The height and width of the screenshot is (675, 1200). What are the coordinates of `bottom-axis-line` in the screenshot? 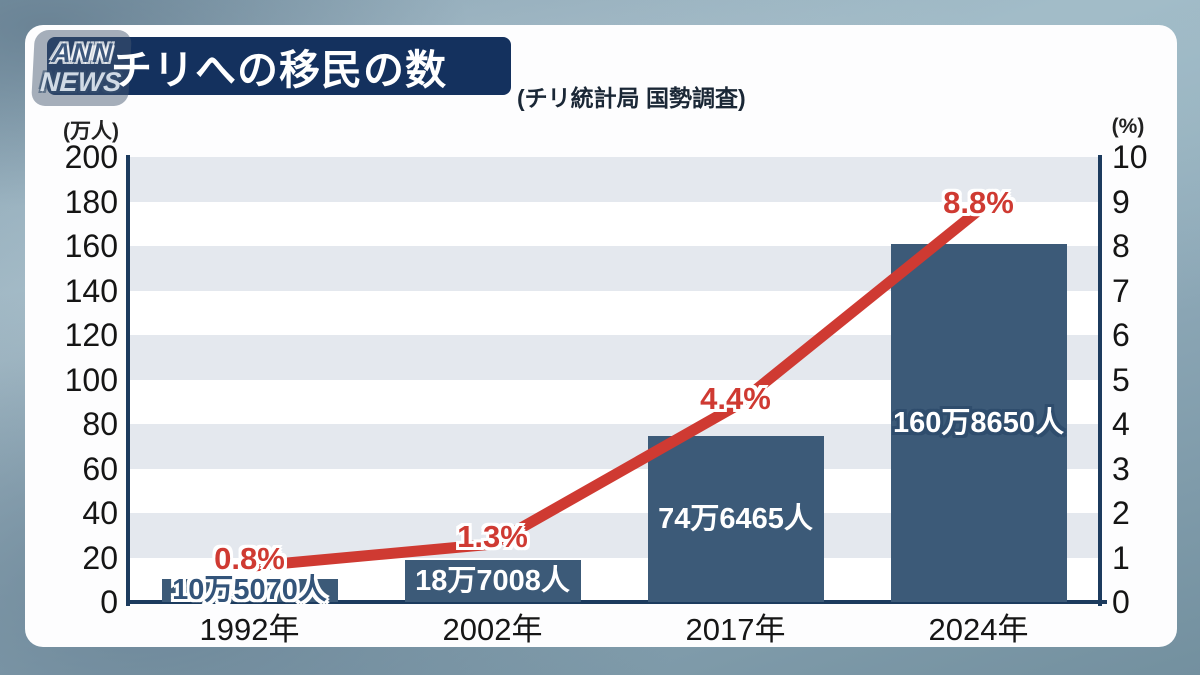 It's located at (616, 602).